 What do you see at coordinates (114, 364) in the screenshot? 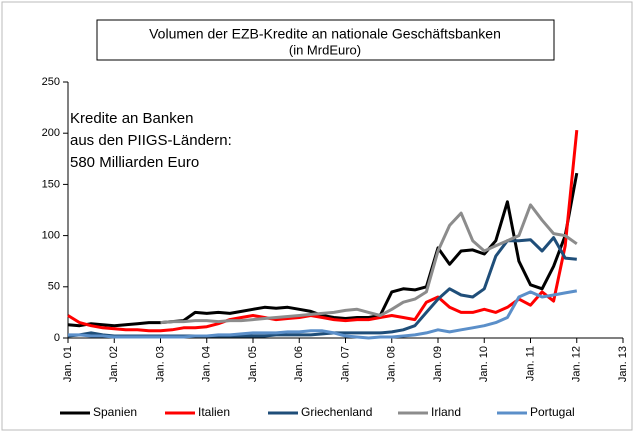
I see `x-tick-label: Jan. 02` at bounding box center [114, 364].